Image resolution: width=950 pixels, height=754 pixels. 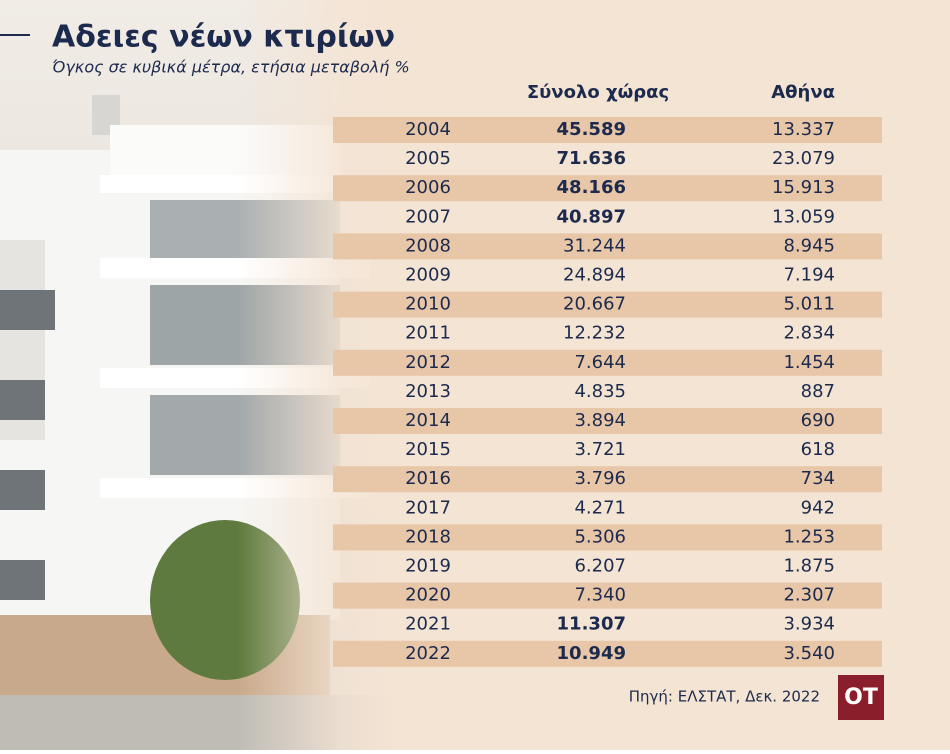 I want to click on total-value: 7.340, so click(x=600, y=595).